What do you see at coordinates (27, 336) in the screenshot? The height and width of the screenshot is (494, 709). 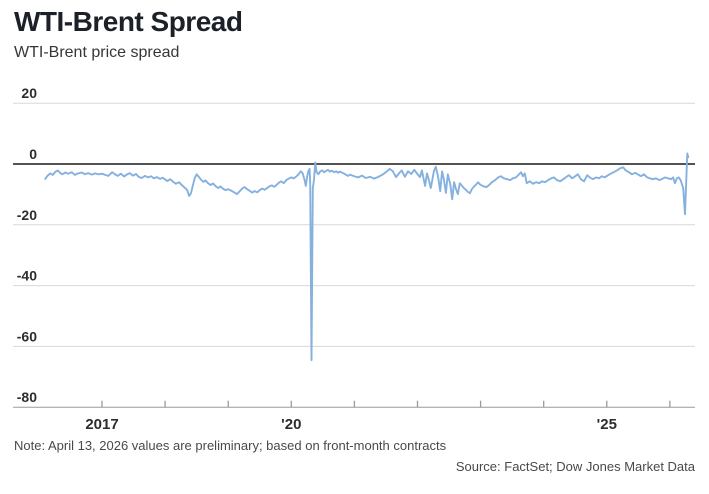 I see `y-tick-label: -60` at bounding box center [27, 336].